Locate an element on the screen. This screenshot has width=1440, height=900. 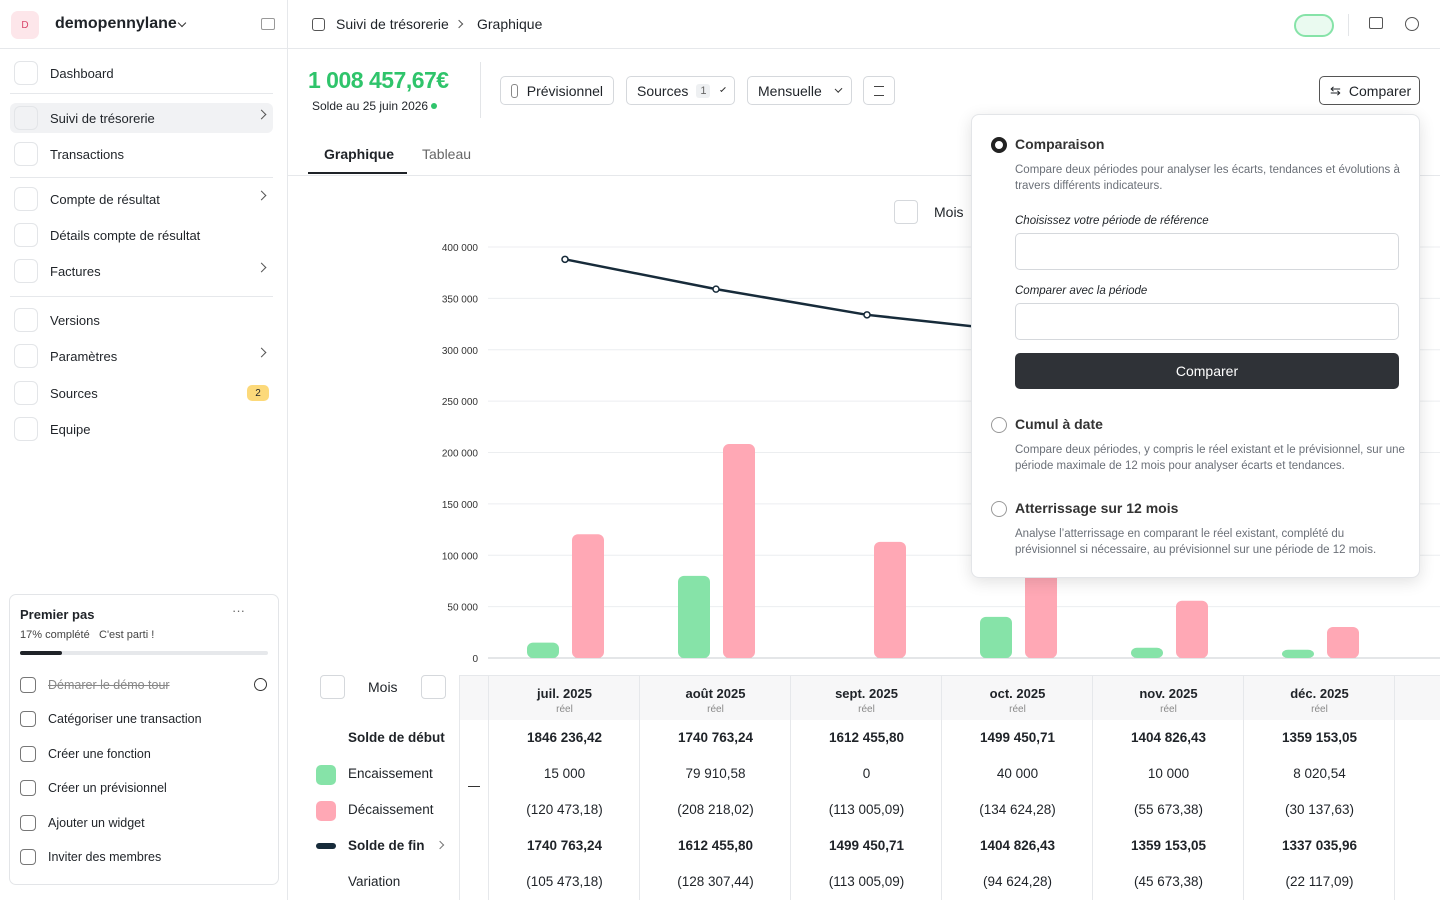
cell: (208 218,02) is located at coordinates (715, 809).